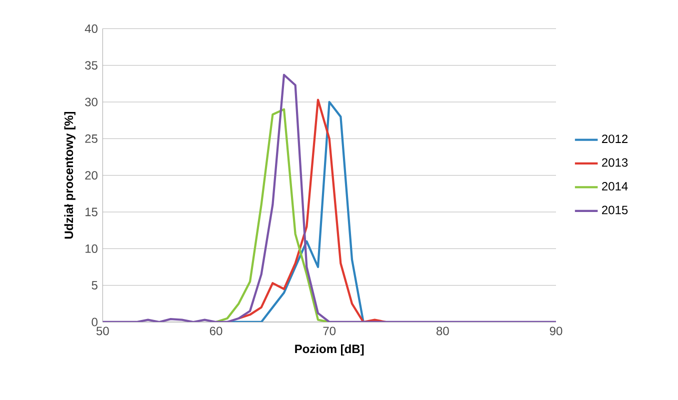 The image size is (678, 400). I want to click on y-tick-label: 10, so click(92, 248).